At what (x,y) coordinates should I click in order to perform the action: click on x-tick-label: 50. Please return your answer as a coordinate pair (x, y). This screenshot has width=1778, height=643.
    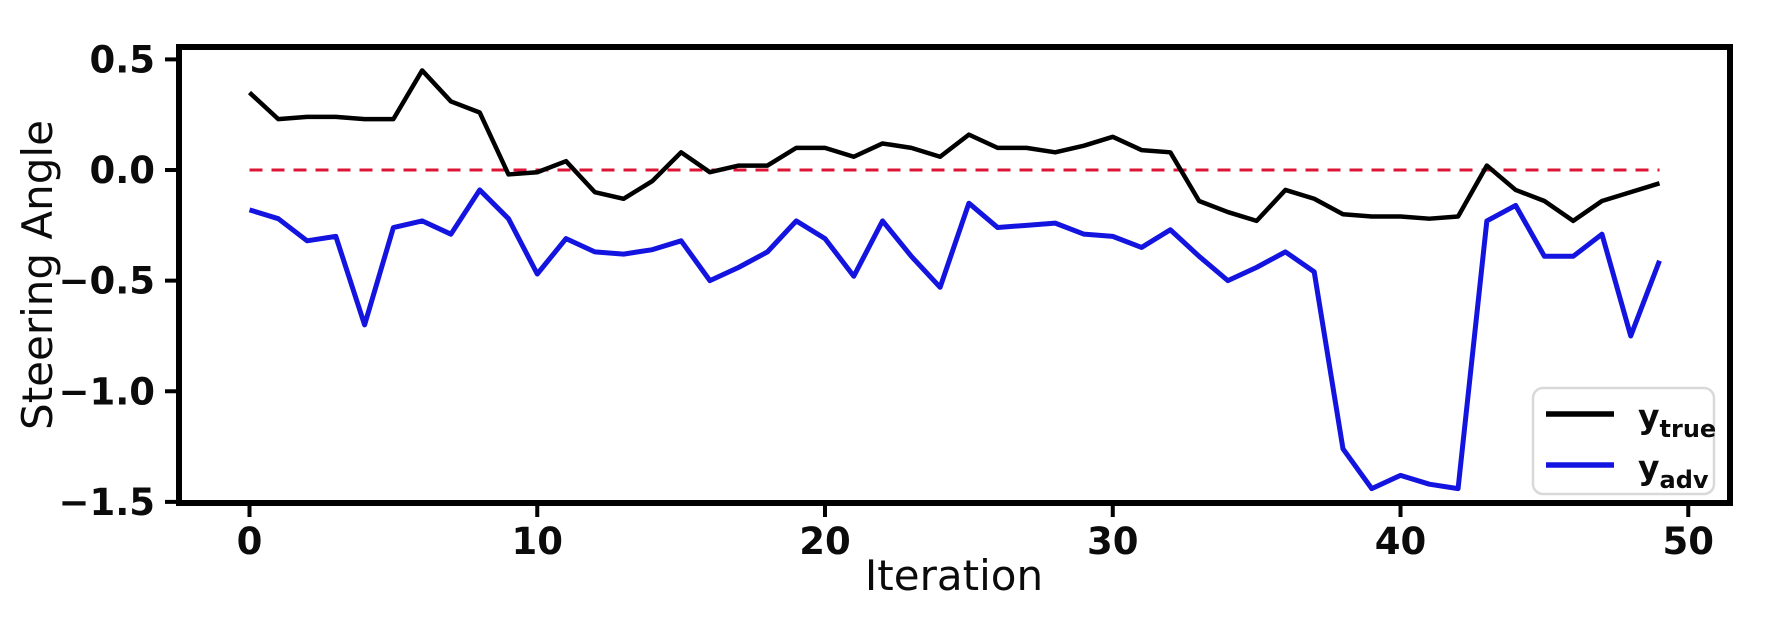
    Looking at the image, I should click on (1689, 541).